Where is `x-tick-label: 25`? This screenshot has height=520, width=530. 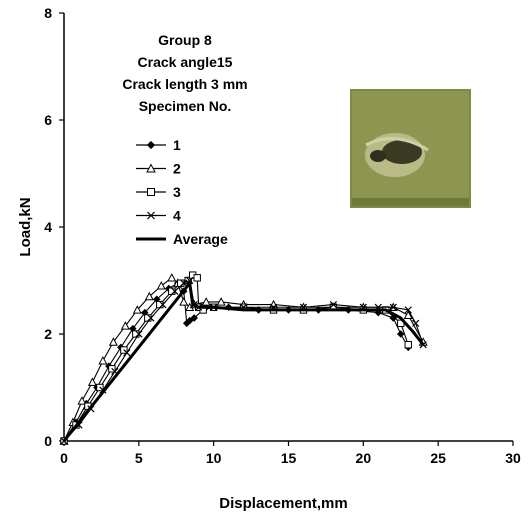 x-tick-label: 25 is located at coordinates (438, 458).